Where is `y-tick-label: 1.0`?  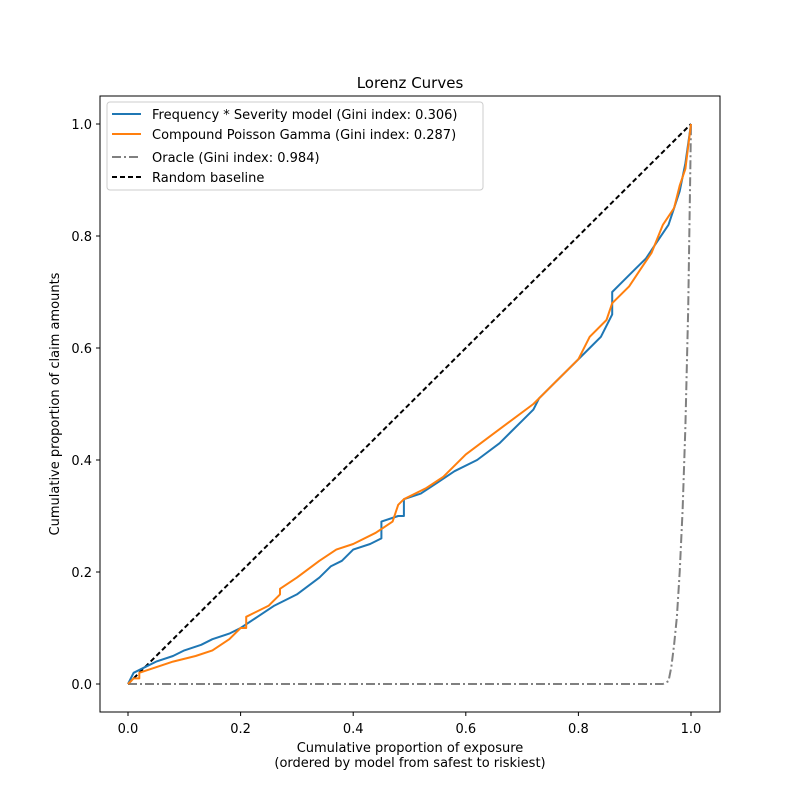 y-tick-label: 1.0 is located at coordinates (81, 125).